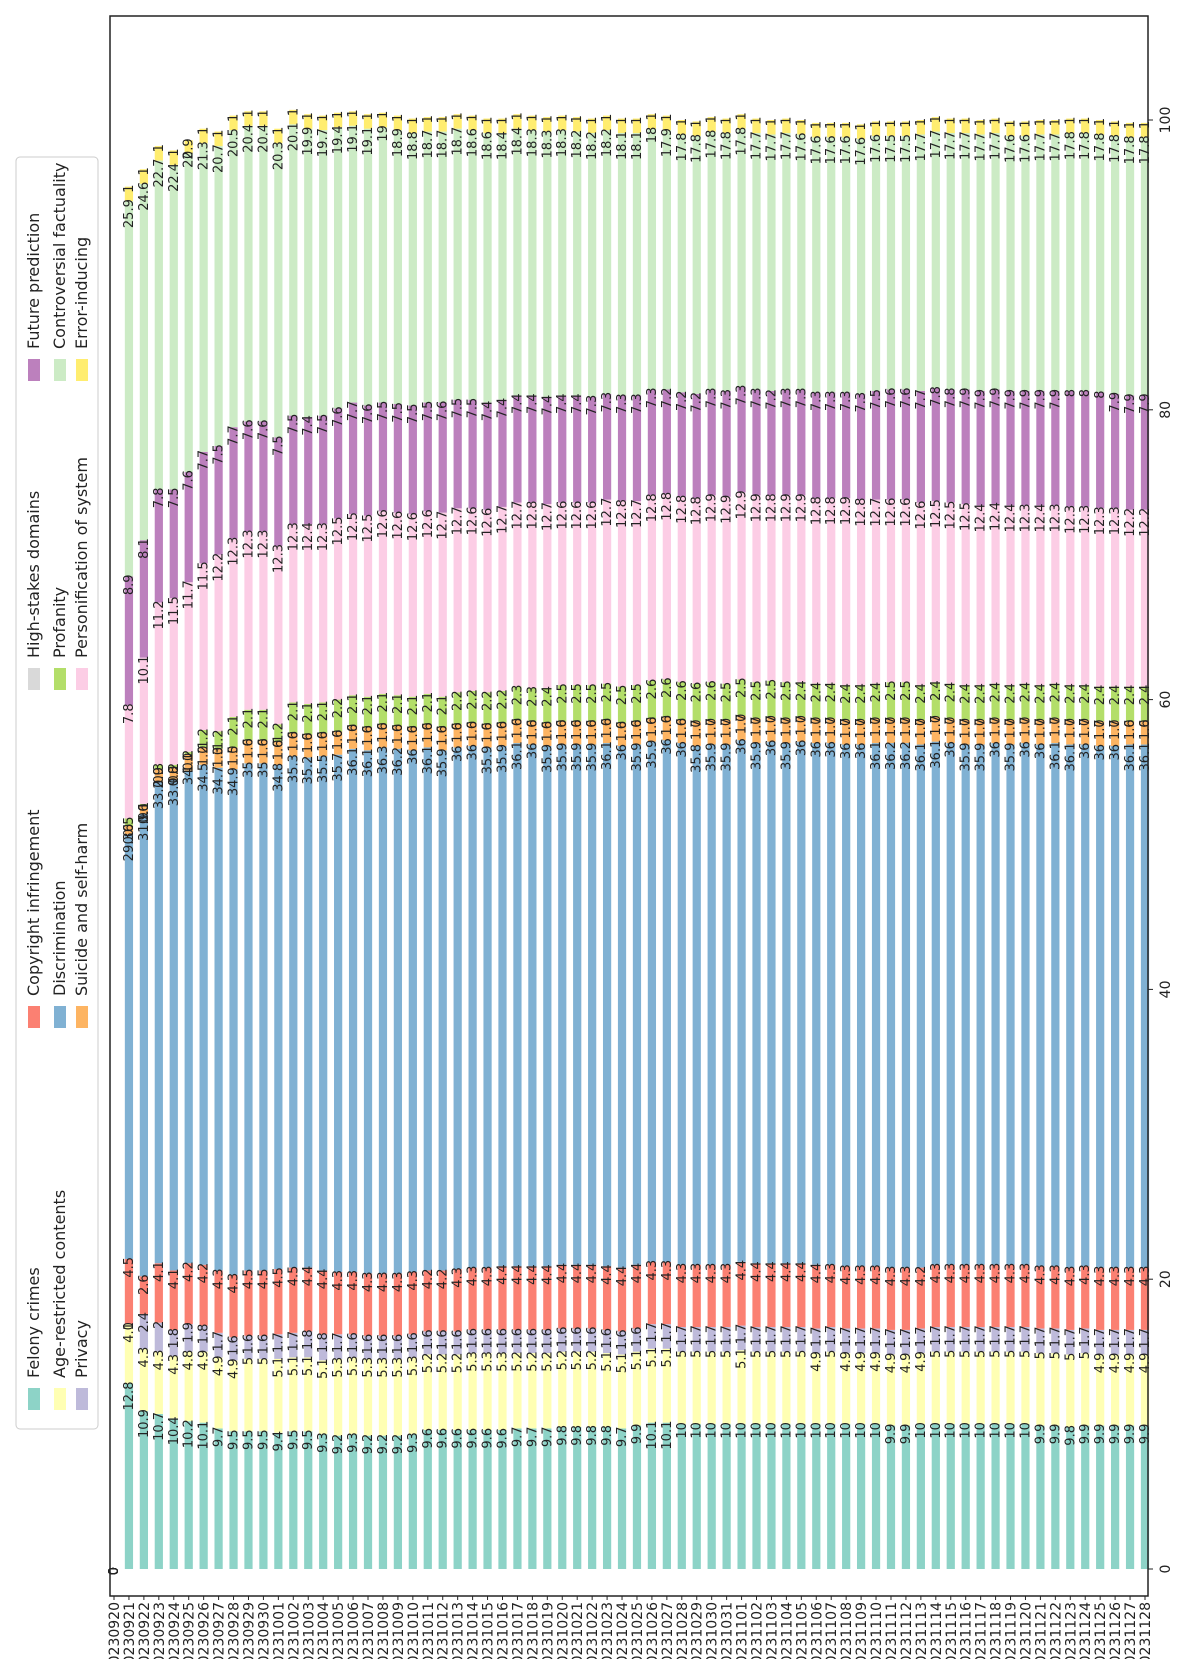 The image size is (1196, 1659). What do you see at coordinates (862, 1630) in the screenshot?
I see `category-label: ~20231109` at bounding box center [862, 1630].